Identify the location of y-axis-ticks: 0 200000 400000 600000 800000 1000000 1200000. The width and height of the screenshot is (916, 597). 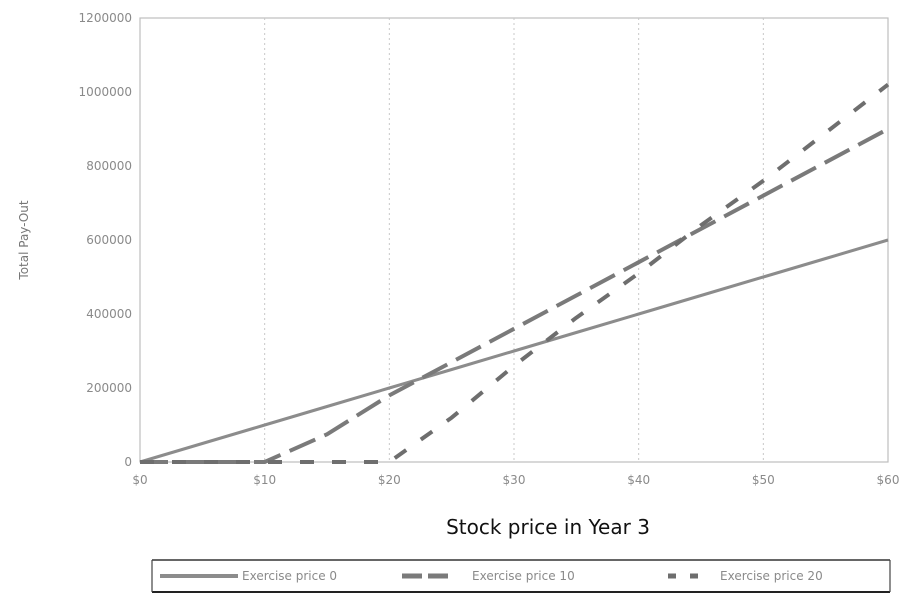
(105, 240).